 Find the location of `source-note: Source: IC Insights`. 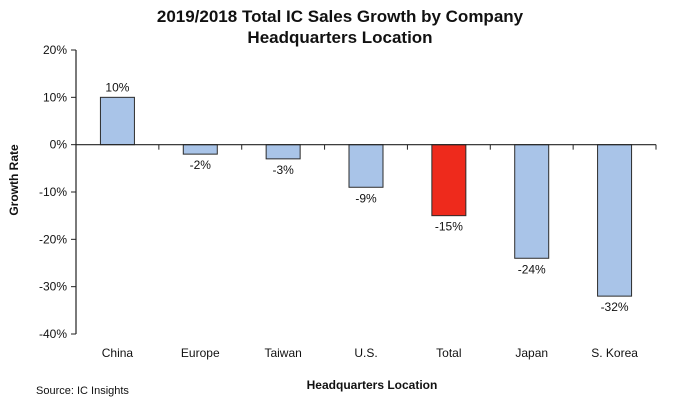

source-note: Source: IC Insights is located at coordinates (82, 391).